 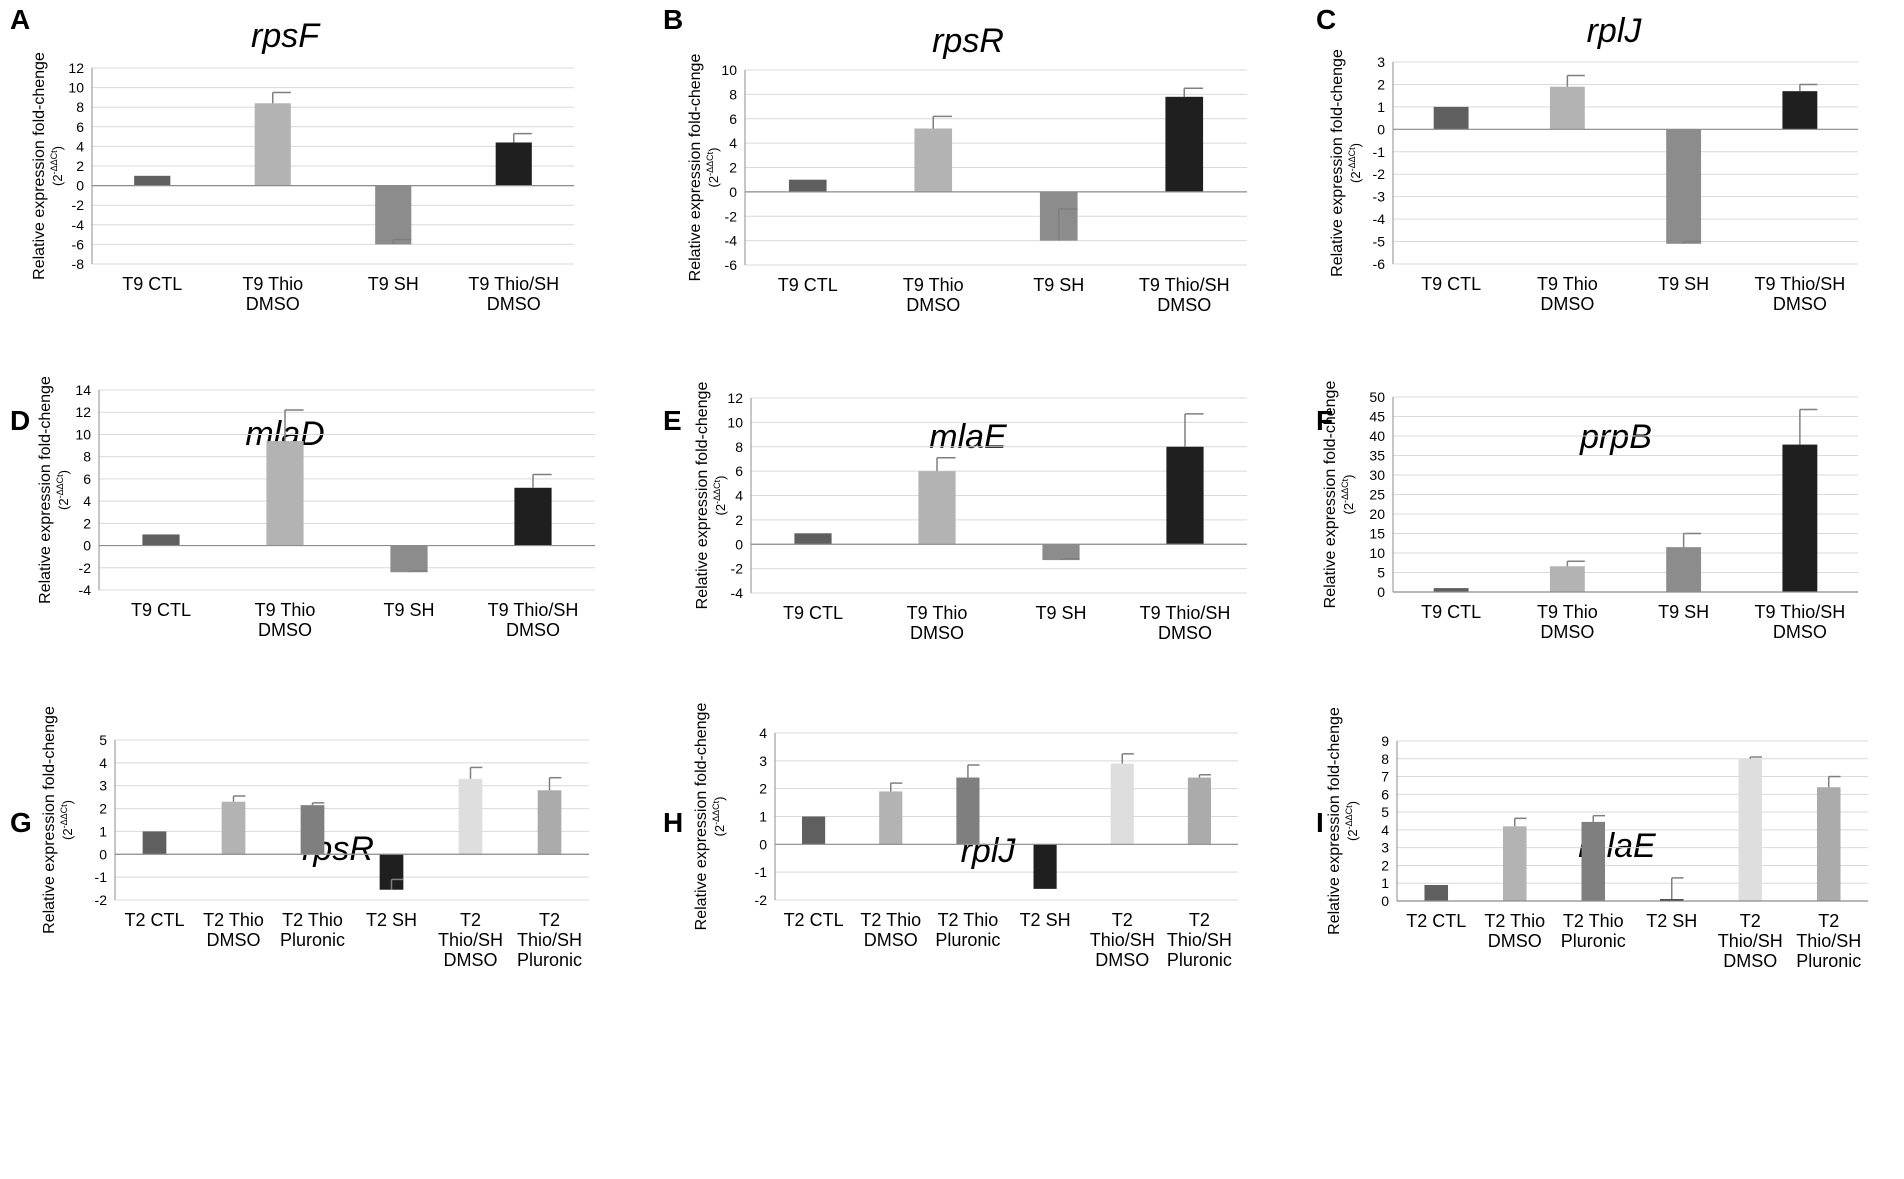 I want to click on chart-title: rpsR, so click(x=968, y=41).